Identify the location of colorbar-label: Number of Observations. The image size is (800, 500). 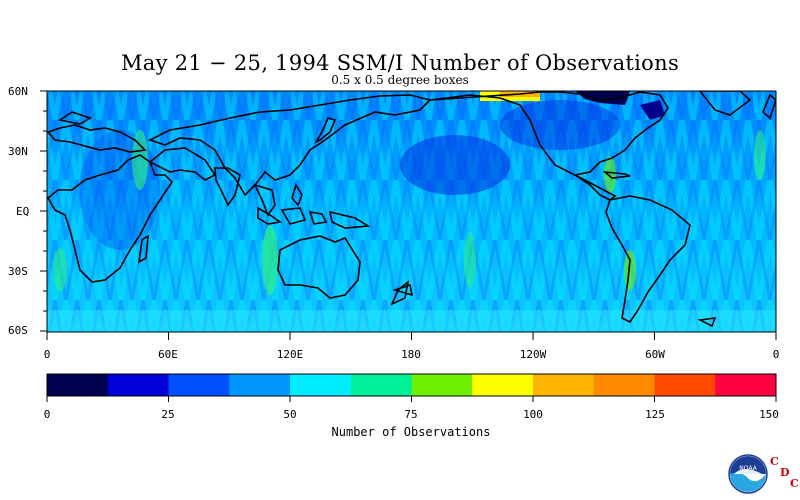
(411, 432).